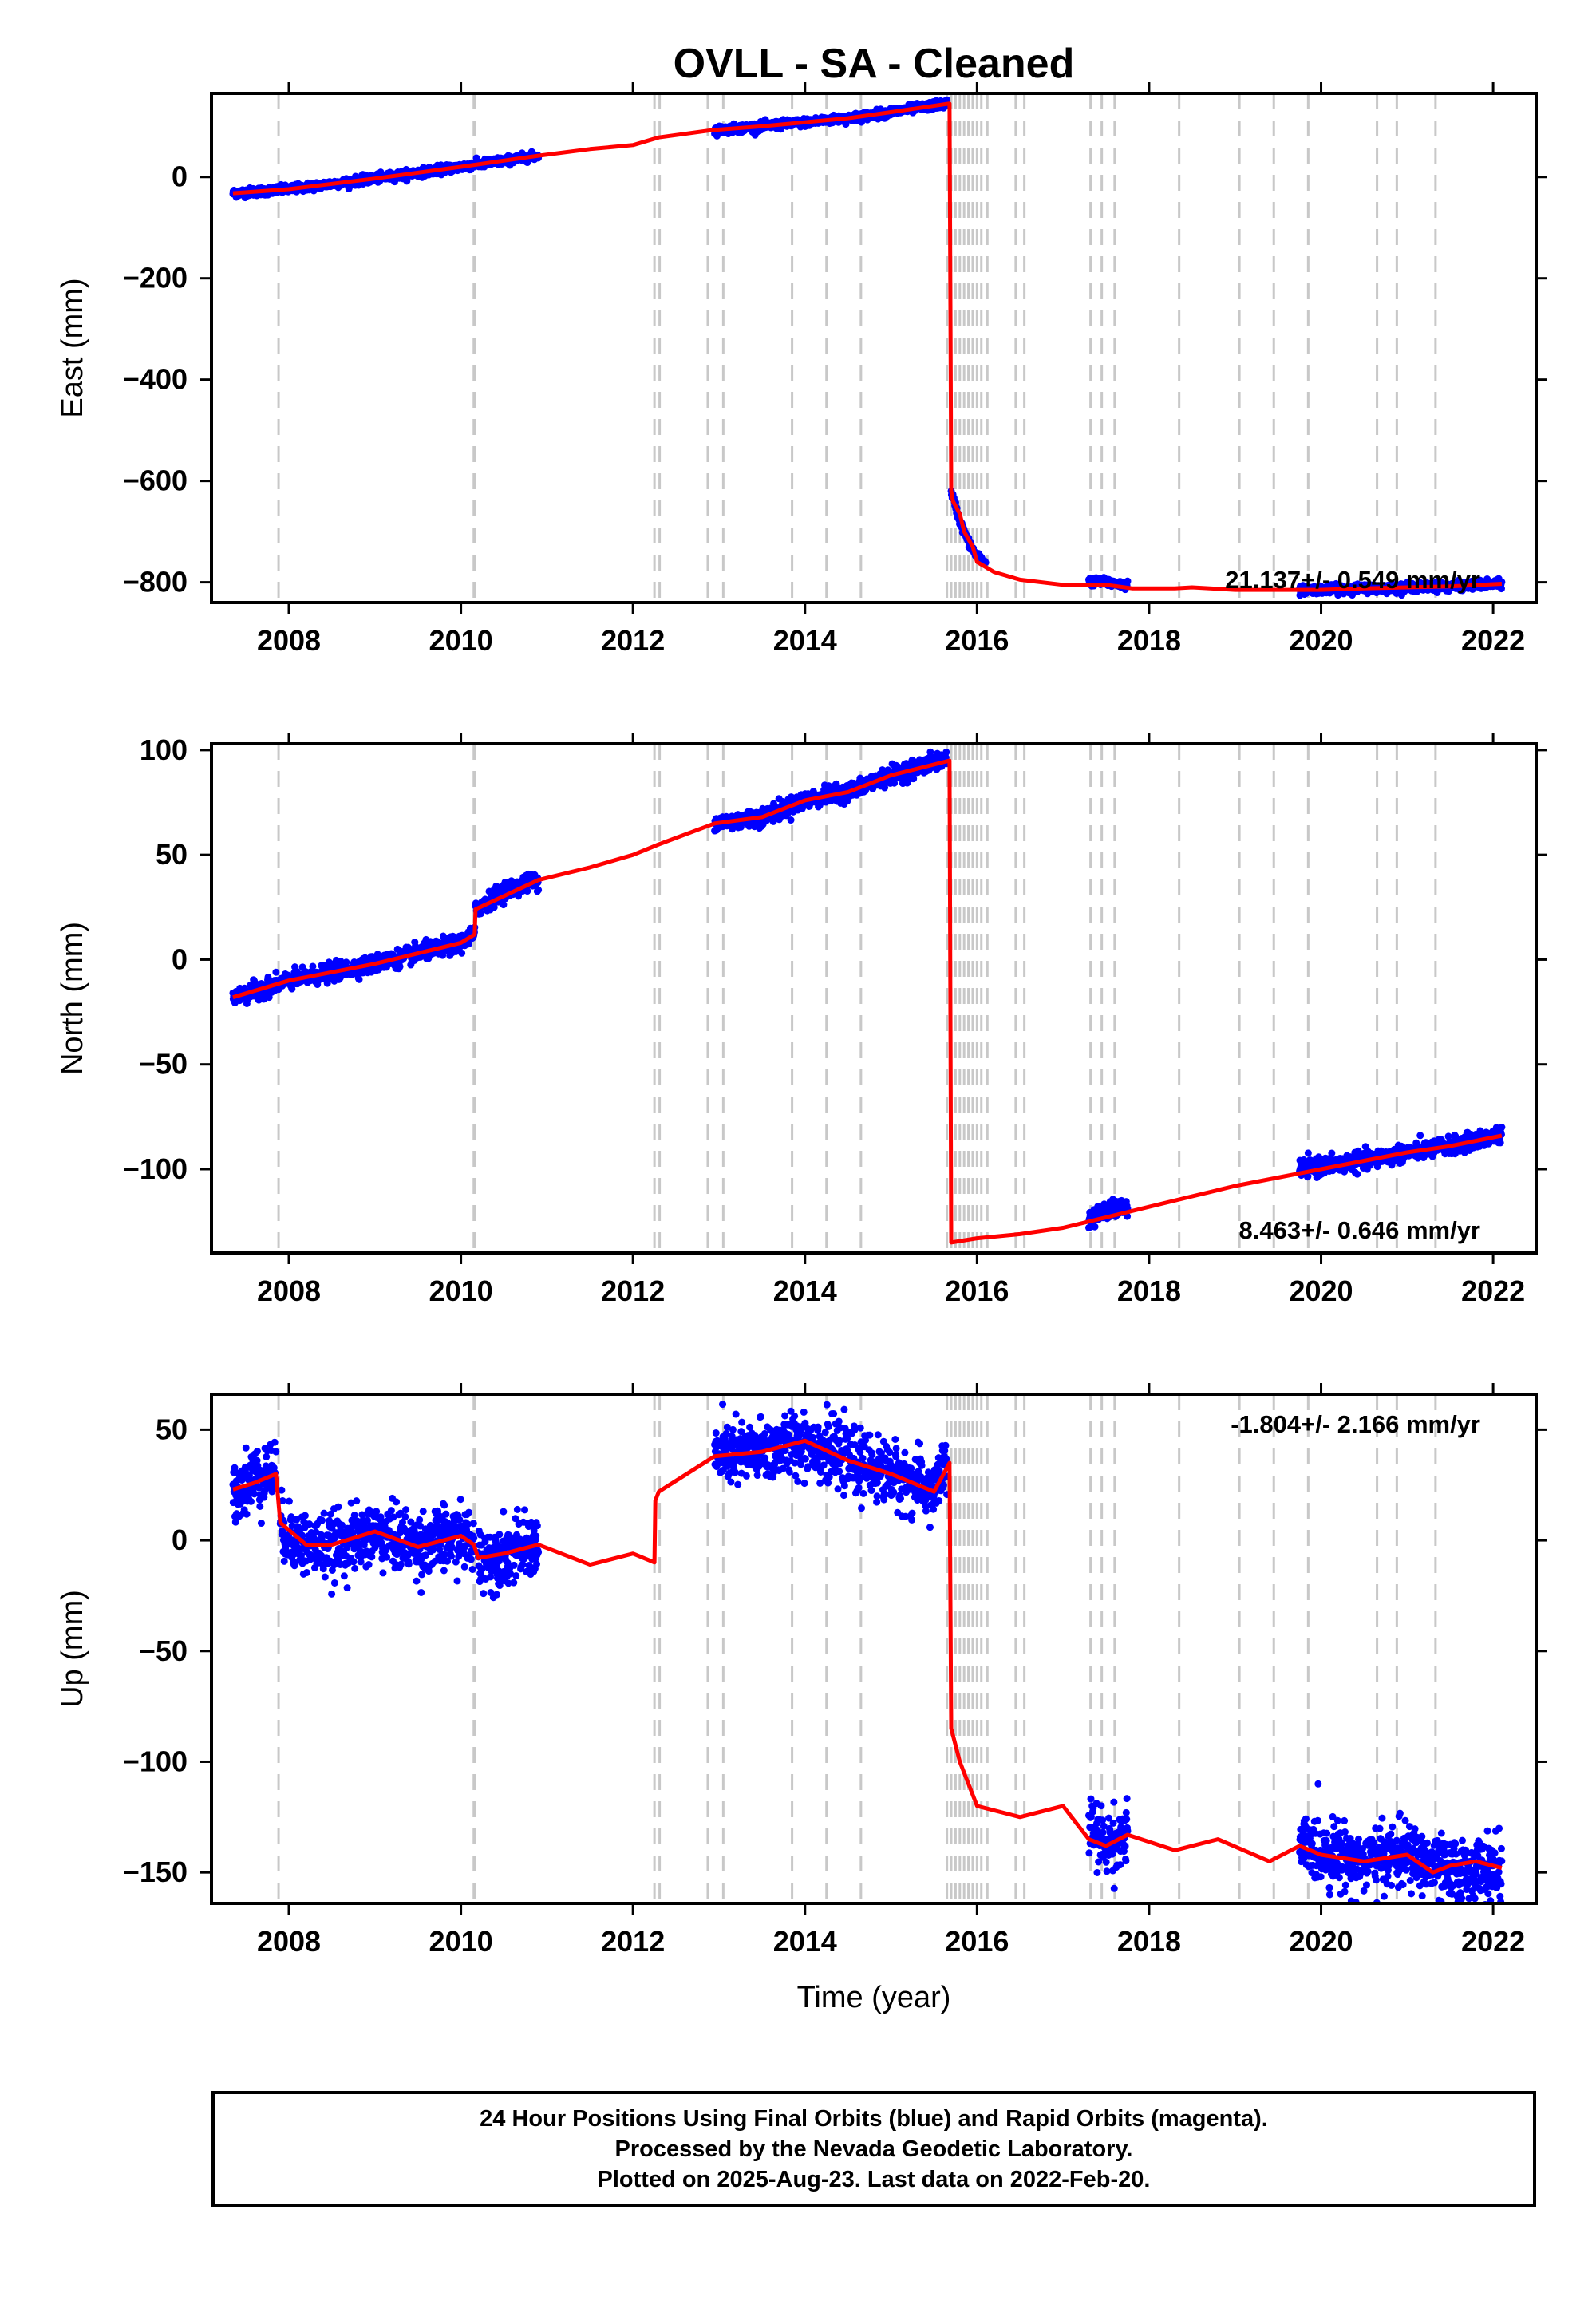 Image resolution: width=1596 pixels, height=2316 pixels. I want to click on y-tick-label: −600, so click(155, 481).